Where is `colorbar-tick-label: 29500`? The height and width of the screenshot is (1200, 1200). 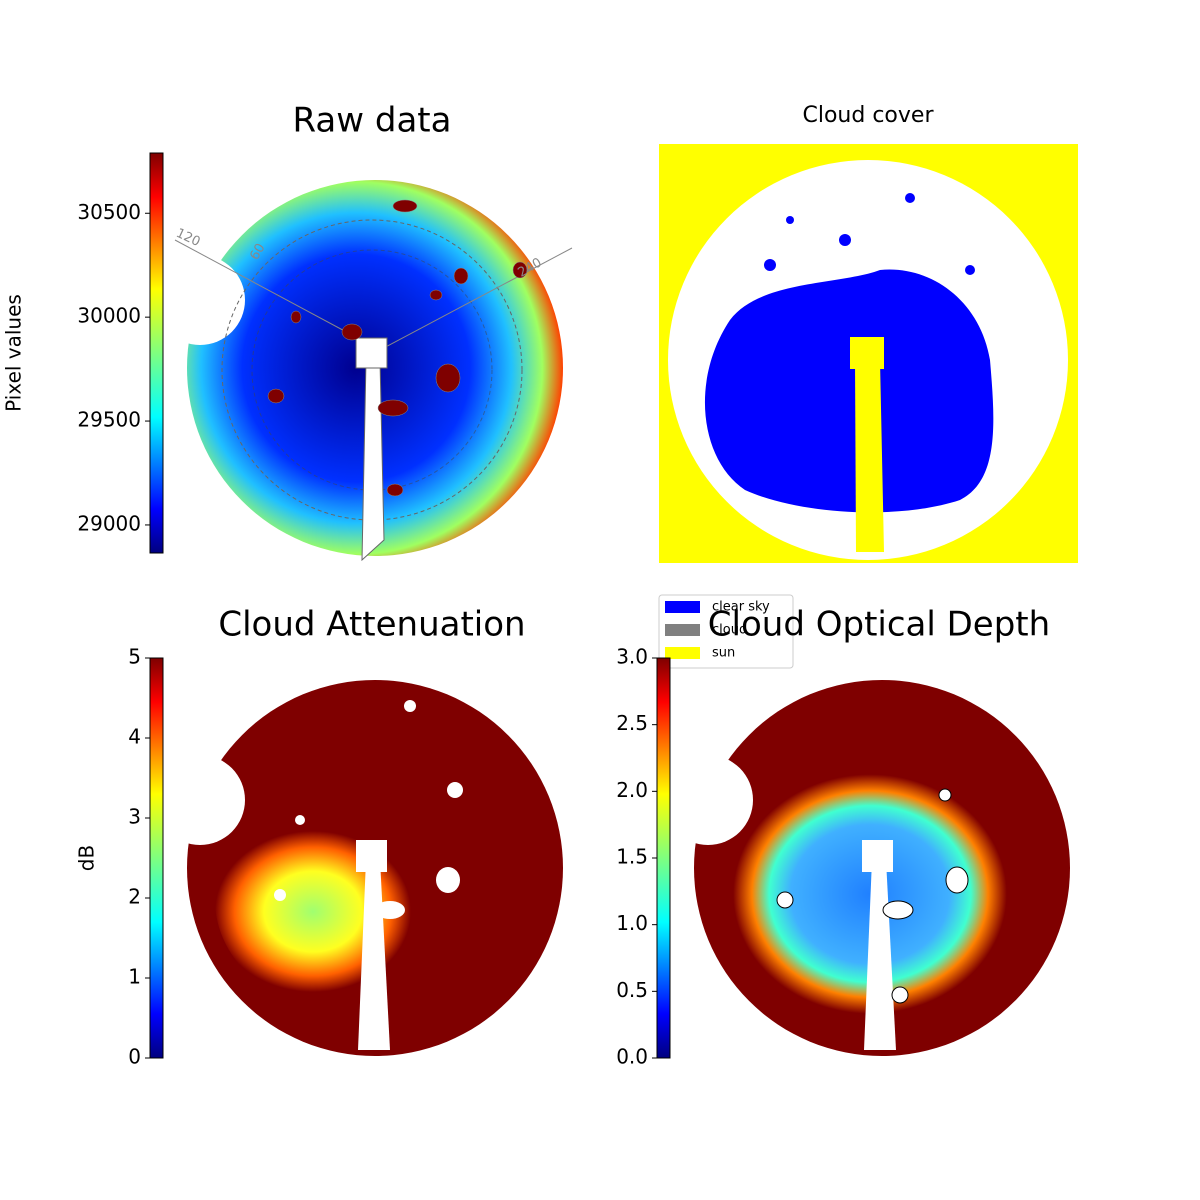 colorbar-tick-label: 29500 is located at coordinates (109, 420).